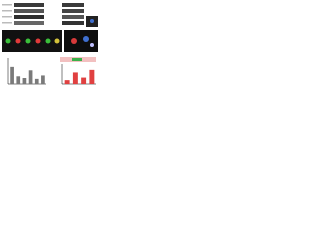  Describe the element at coordinates (81, 41) in the screenshot. I see `image` at that location.